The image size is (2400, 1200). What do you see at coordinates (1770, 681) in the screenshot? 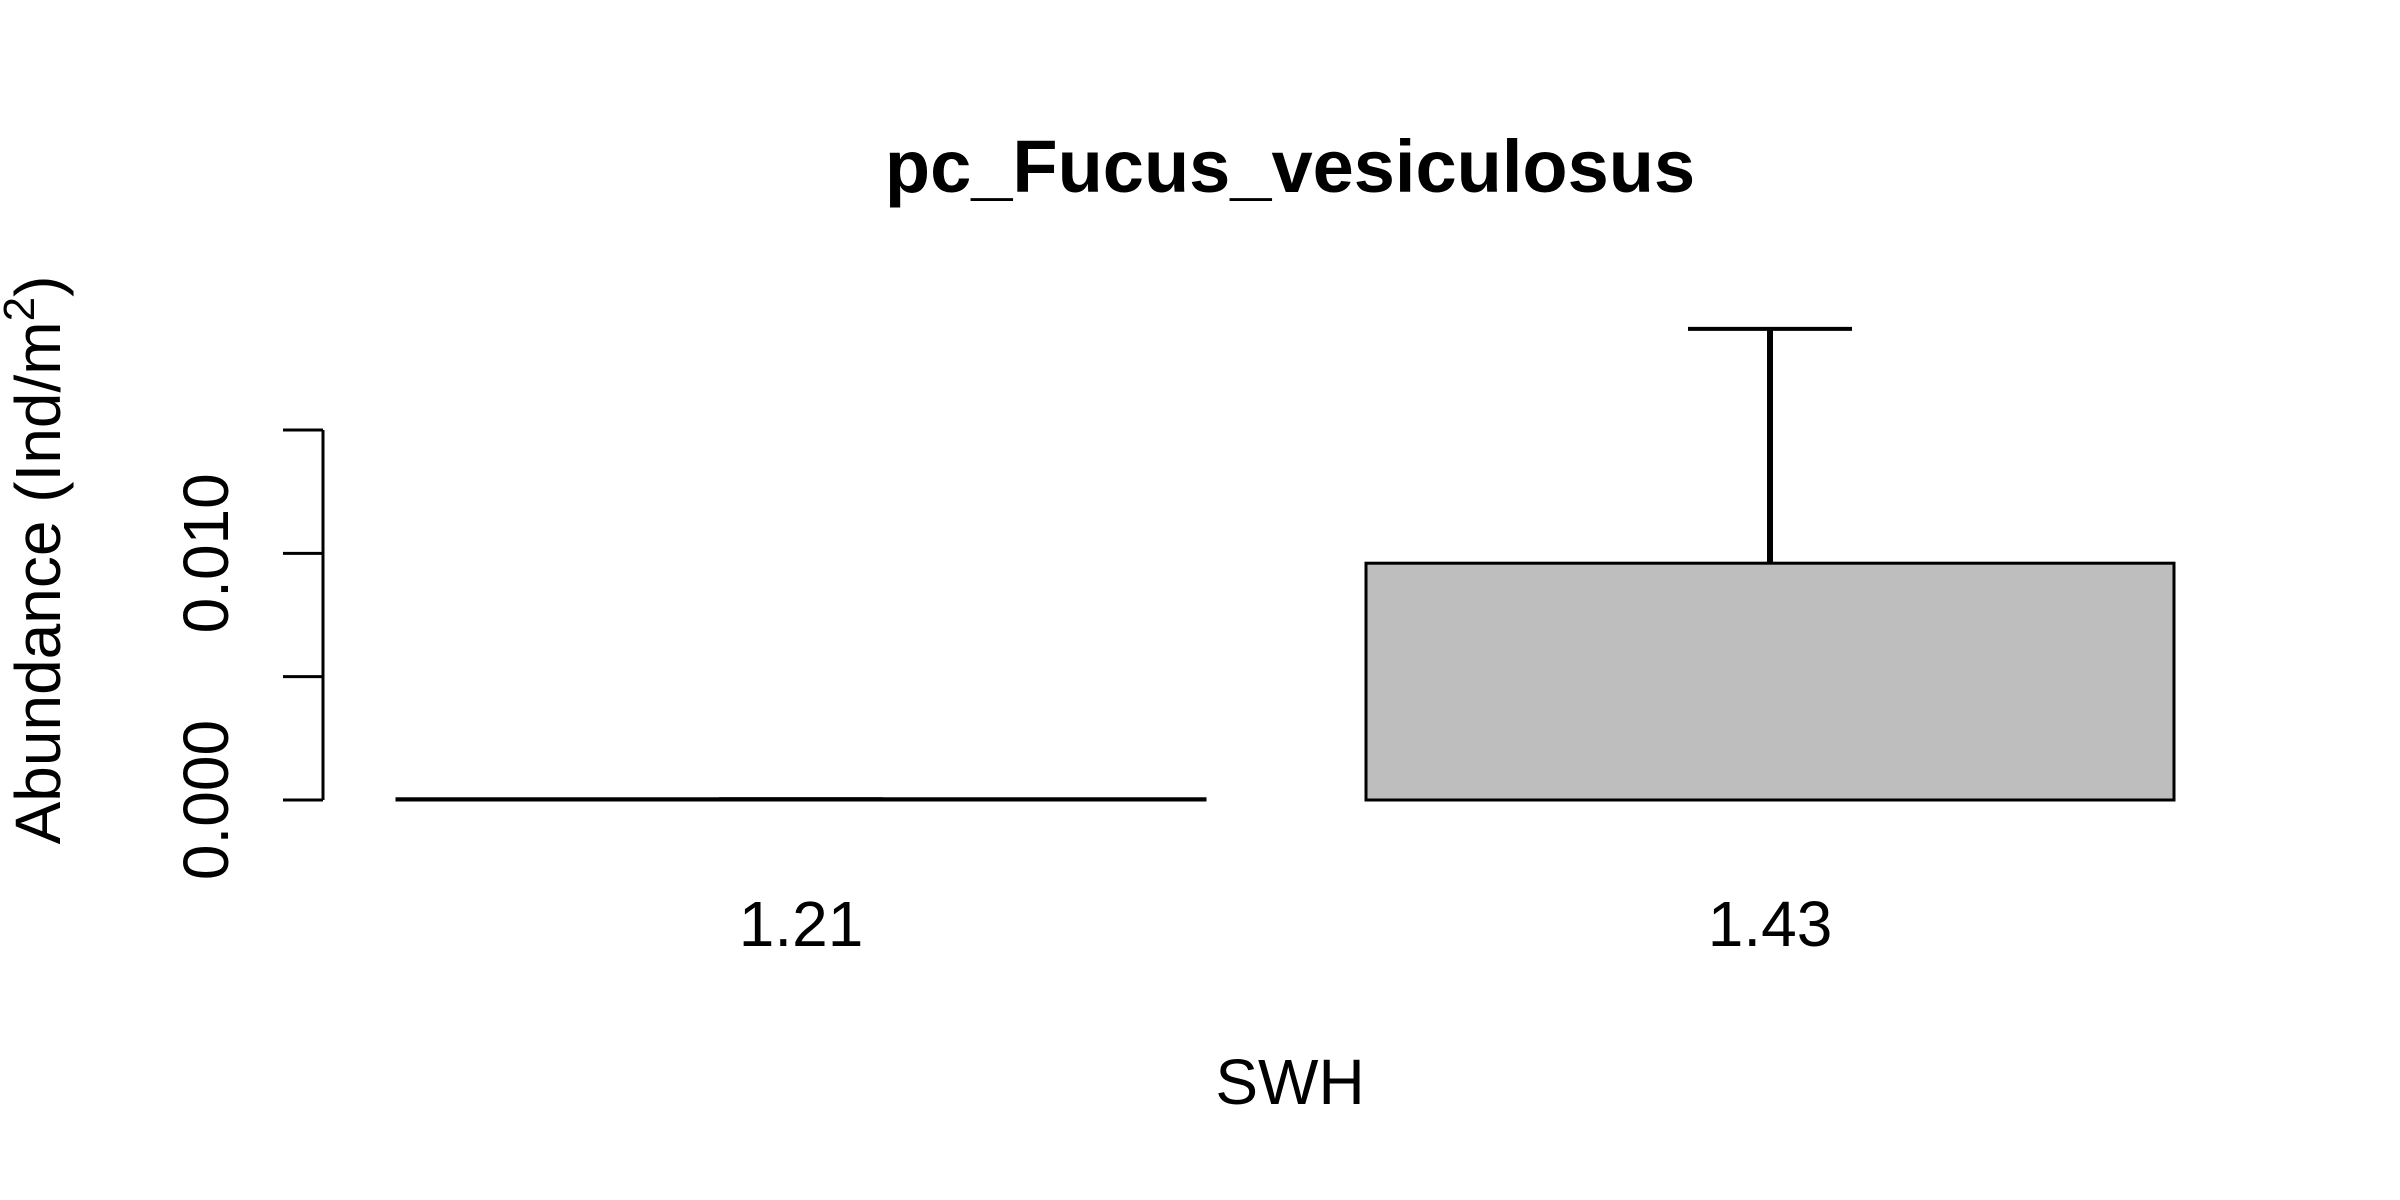
I see `bar-1.43` at bounding box center [1770, 681].